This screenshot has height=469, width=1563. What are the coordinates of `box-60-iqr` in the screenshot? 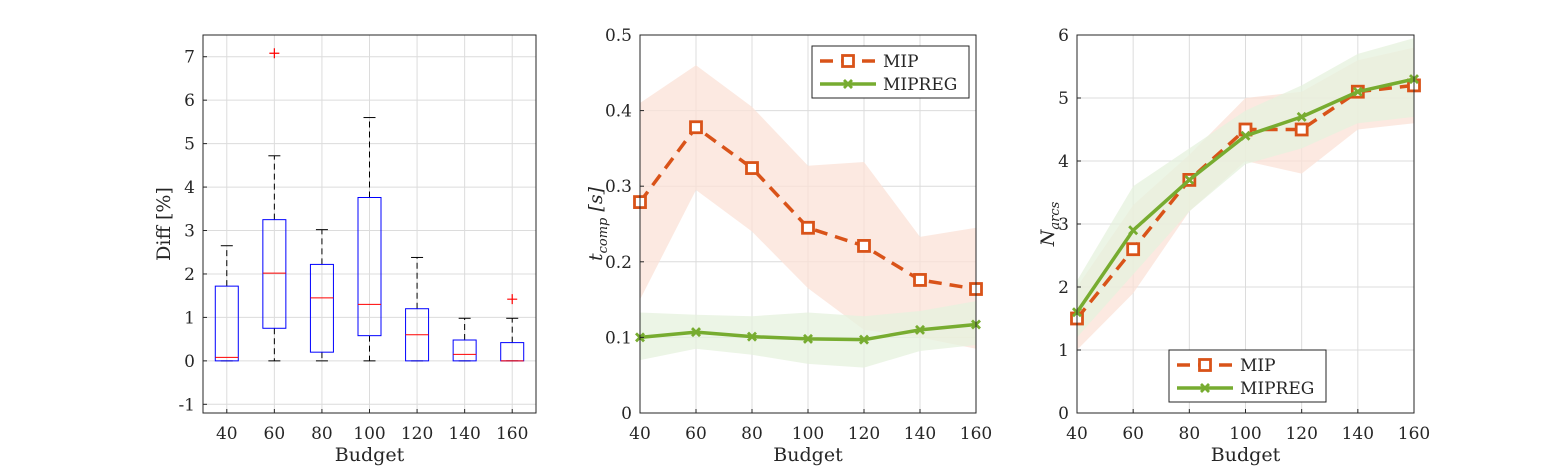 It's located at (274, 274).